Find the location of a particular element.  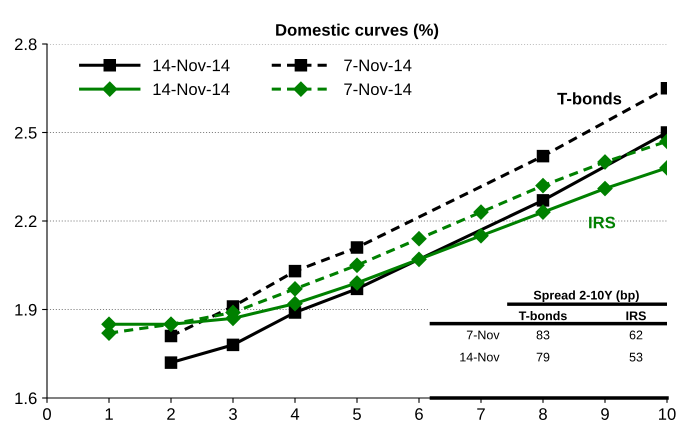

x-tick-label: 10 is located at coordinates (667, 414).